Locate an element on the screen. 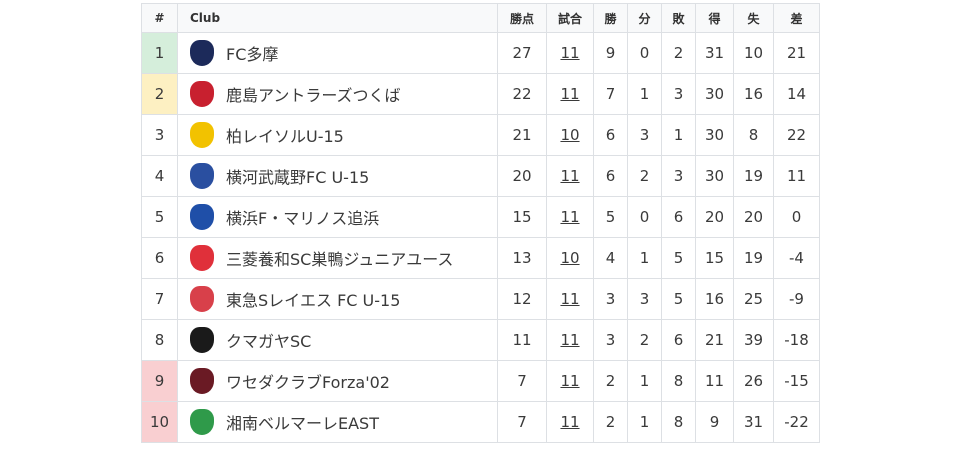 The width and height of the screenshot is (960, 450). ga-cell: 25 is located at coordinates (753, 299).